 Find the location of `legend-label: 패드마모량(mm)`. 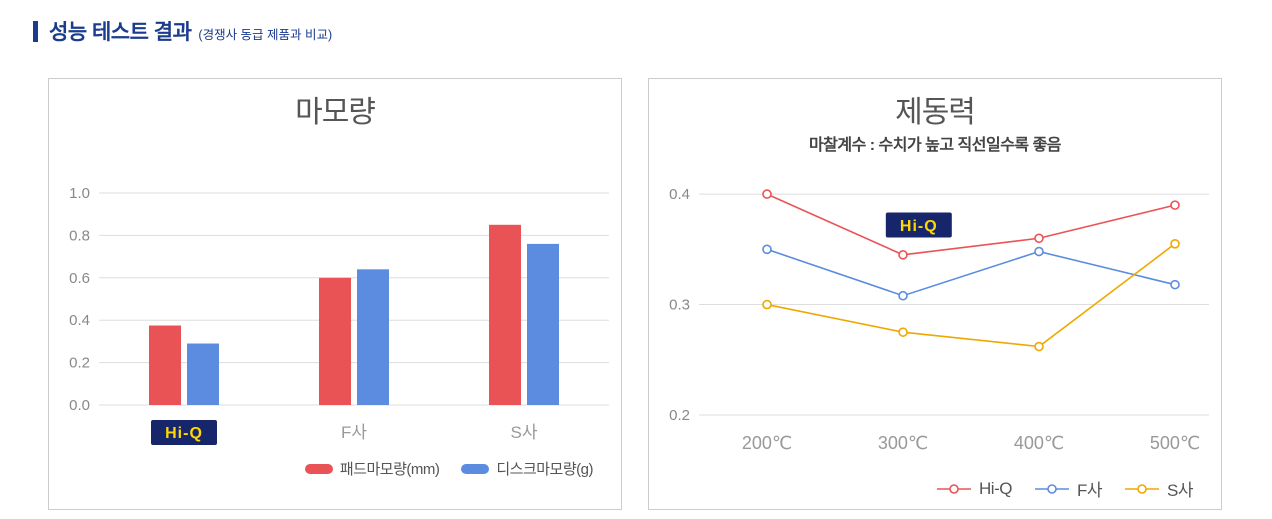

legend-label: 패드마모량(mm) is located at coordinates (389, 469).